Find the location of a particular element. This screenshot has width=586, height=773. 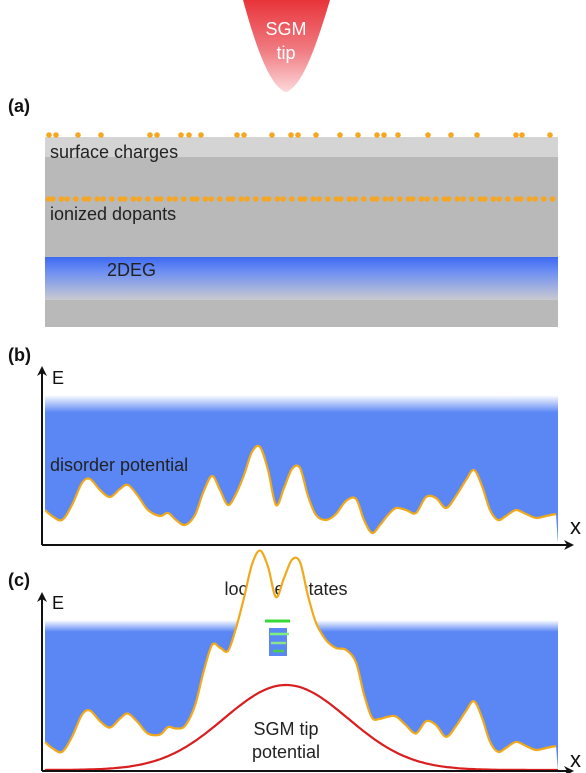

localized-state-fill-top is located at coordinates (278, 625).